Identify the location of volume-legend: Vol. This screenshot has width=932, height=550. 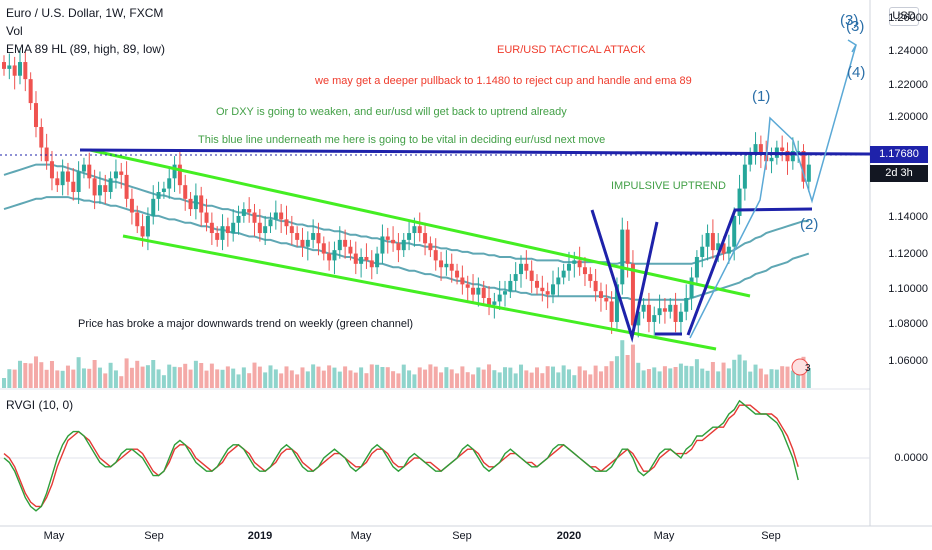
(14, 31).